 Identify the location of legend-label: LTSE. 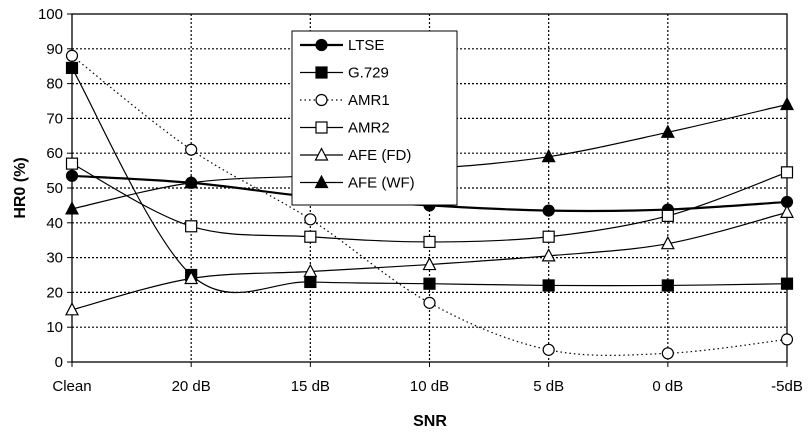
(366, 45).